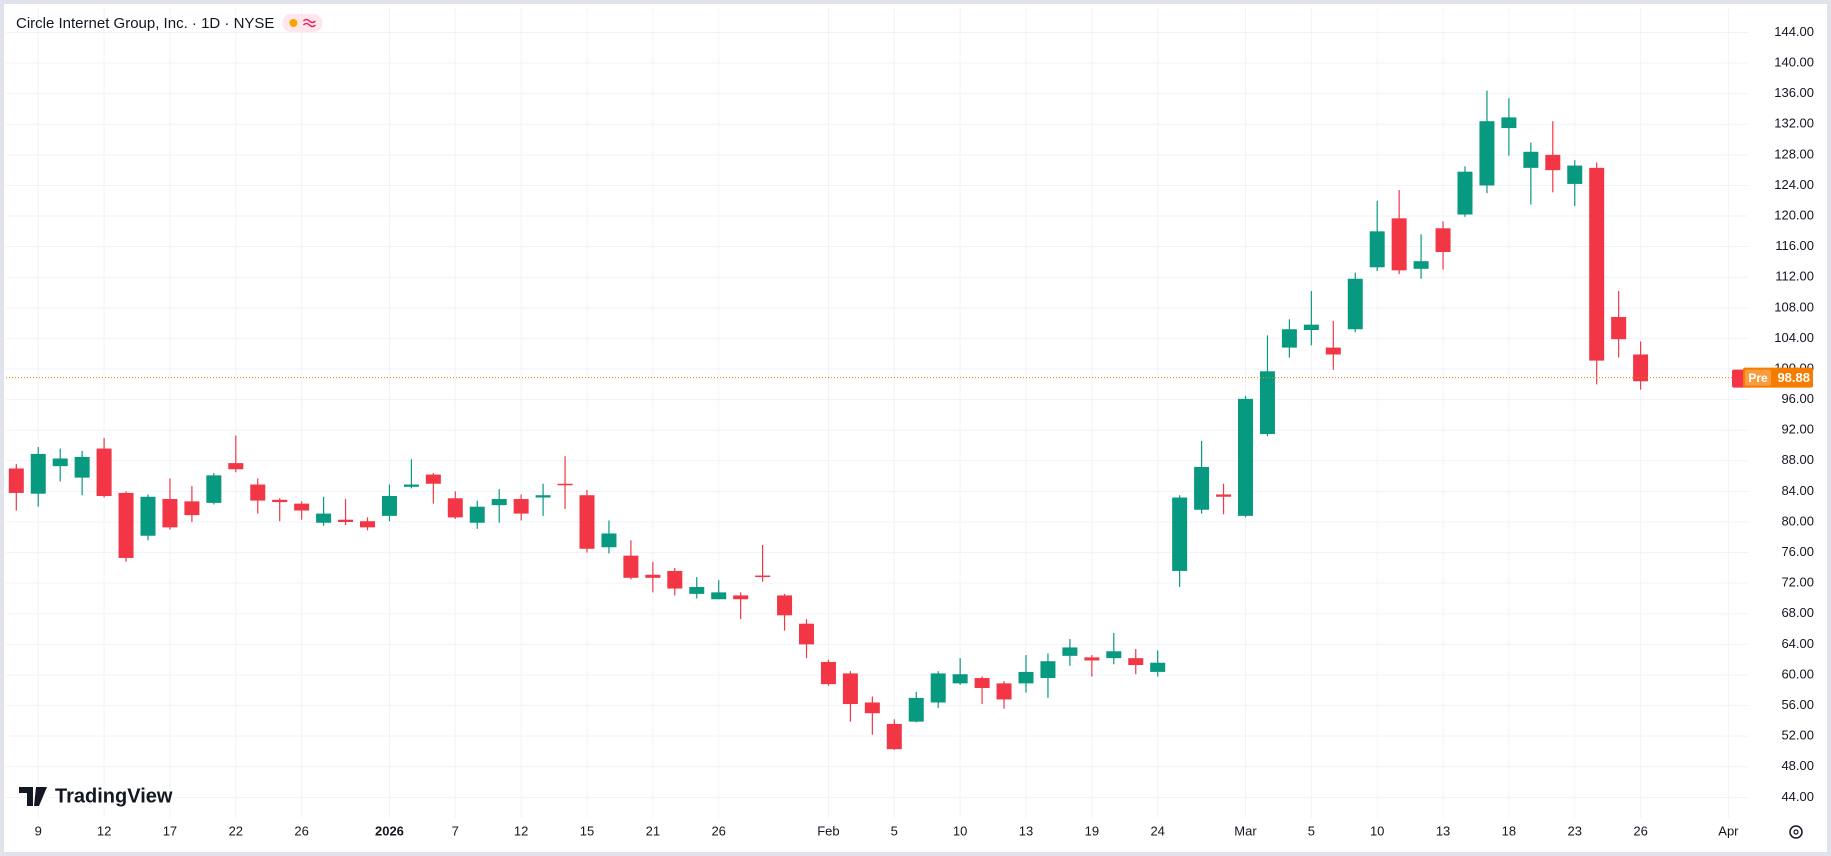 The width and height of the screenshot is (1831, 856). I want to click on y-tick-label: 112.00, so click(1794, 276).